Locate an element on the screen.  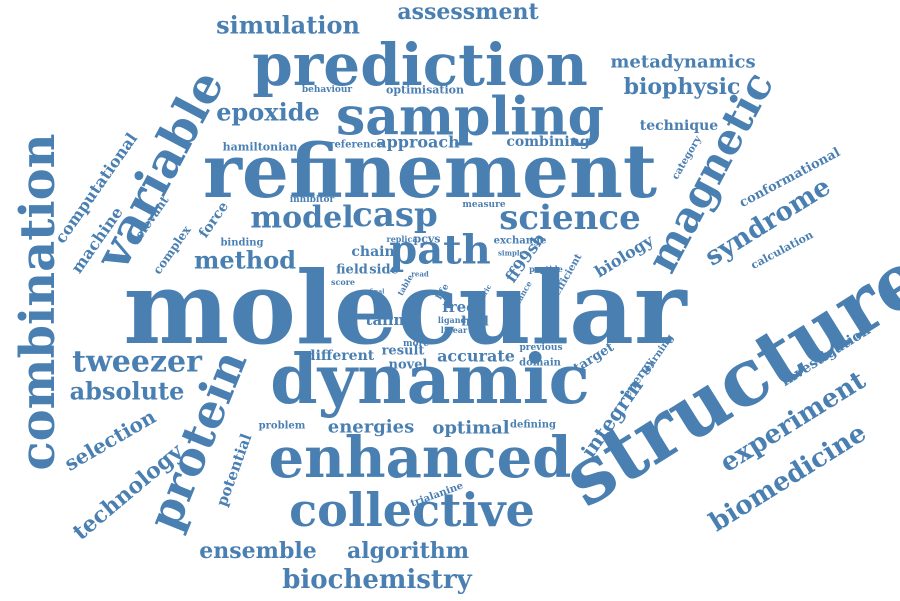
word-epoxide: epoxide is located at coordinates (268, 112).